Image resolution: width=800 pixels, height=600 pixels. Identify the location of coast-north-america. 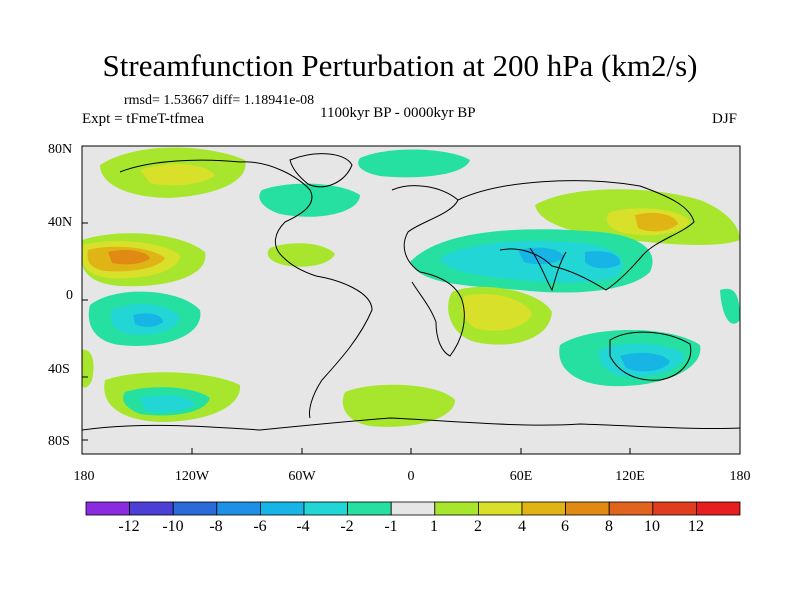
(218, 218).